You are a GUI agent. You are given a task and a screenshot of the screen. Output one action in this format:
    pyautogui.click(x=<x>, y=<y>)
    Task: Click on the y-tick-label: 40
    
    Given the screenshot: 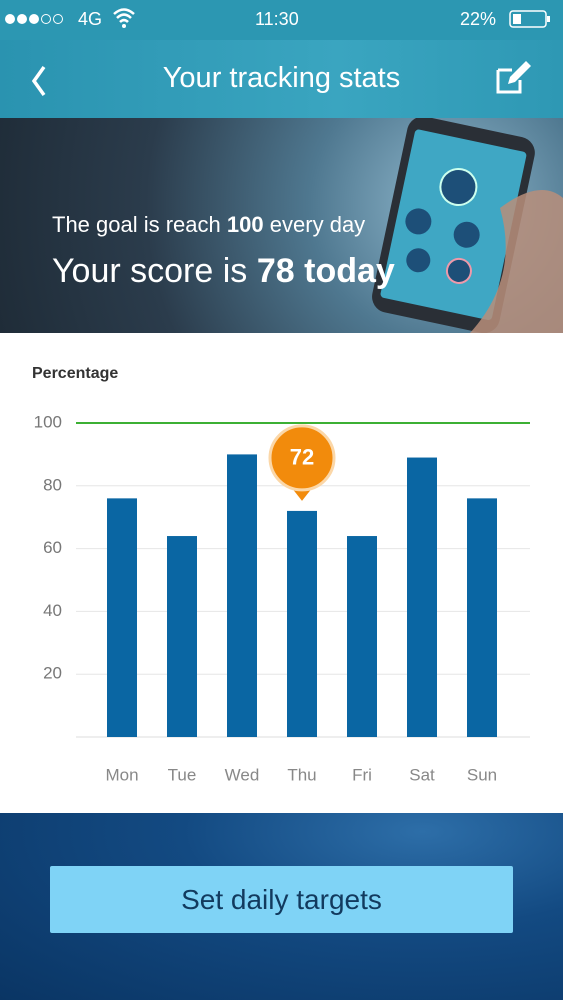 What is the action you would take?
    pyautogui.click(x=52, y=610)
    